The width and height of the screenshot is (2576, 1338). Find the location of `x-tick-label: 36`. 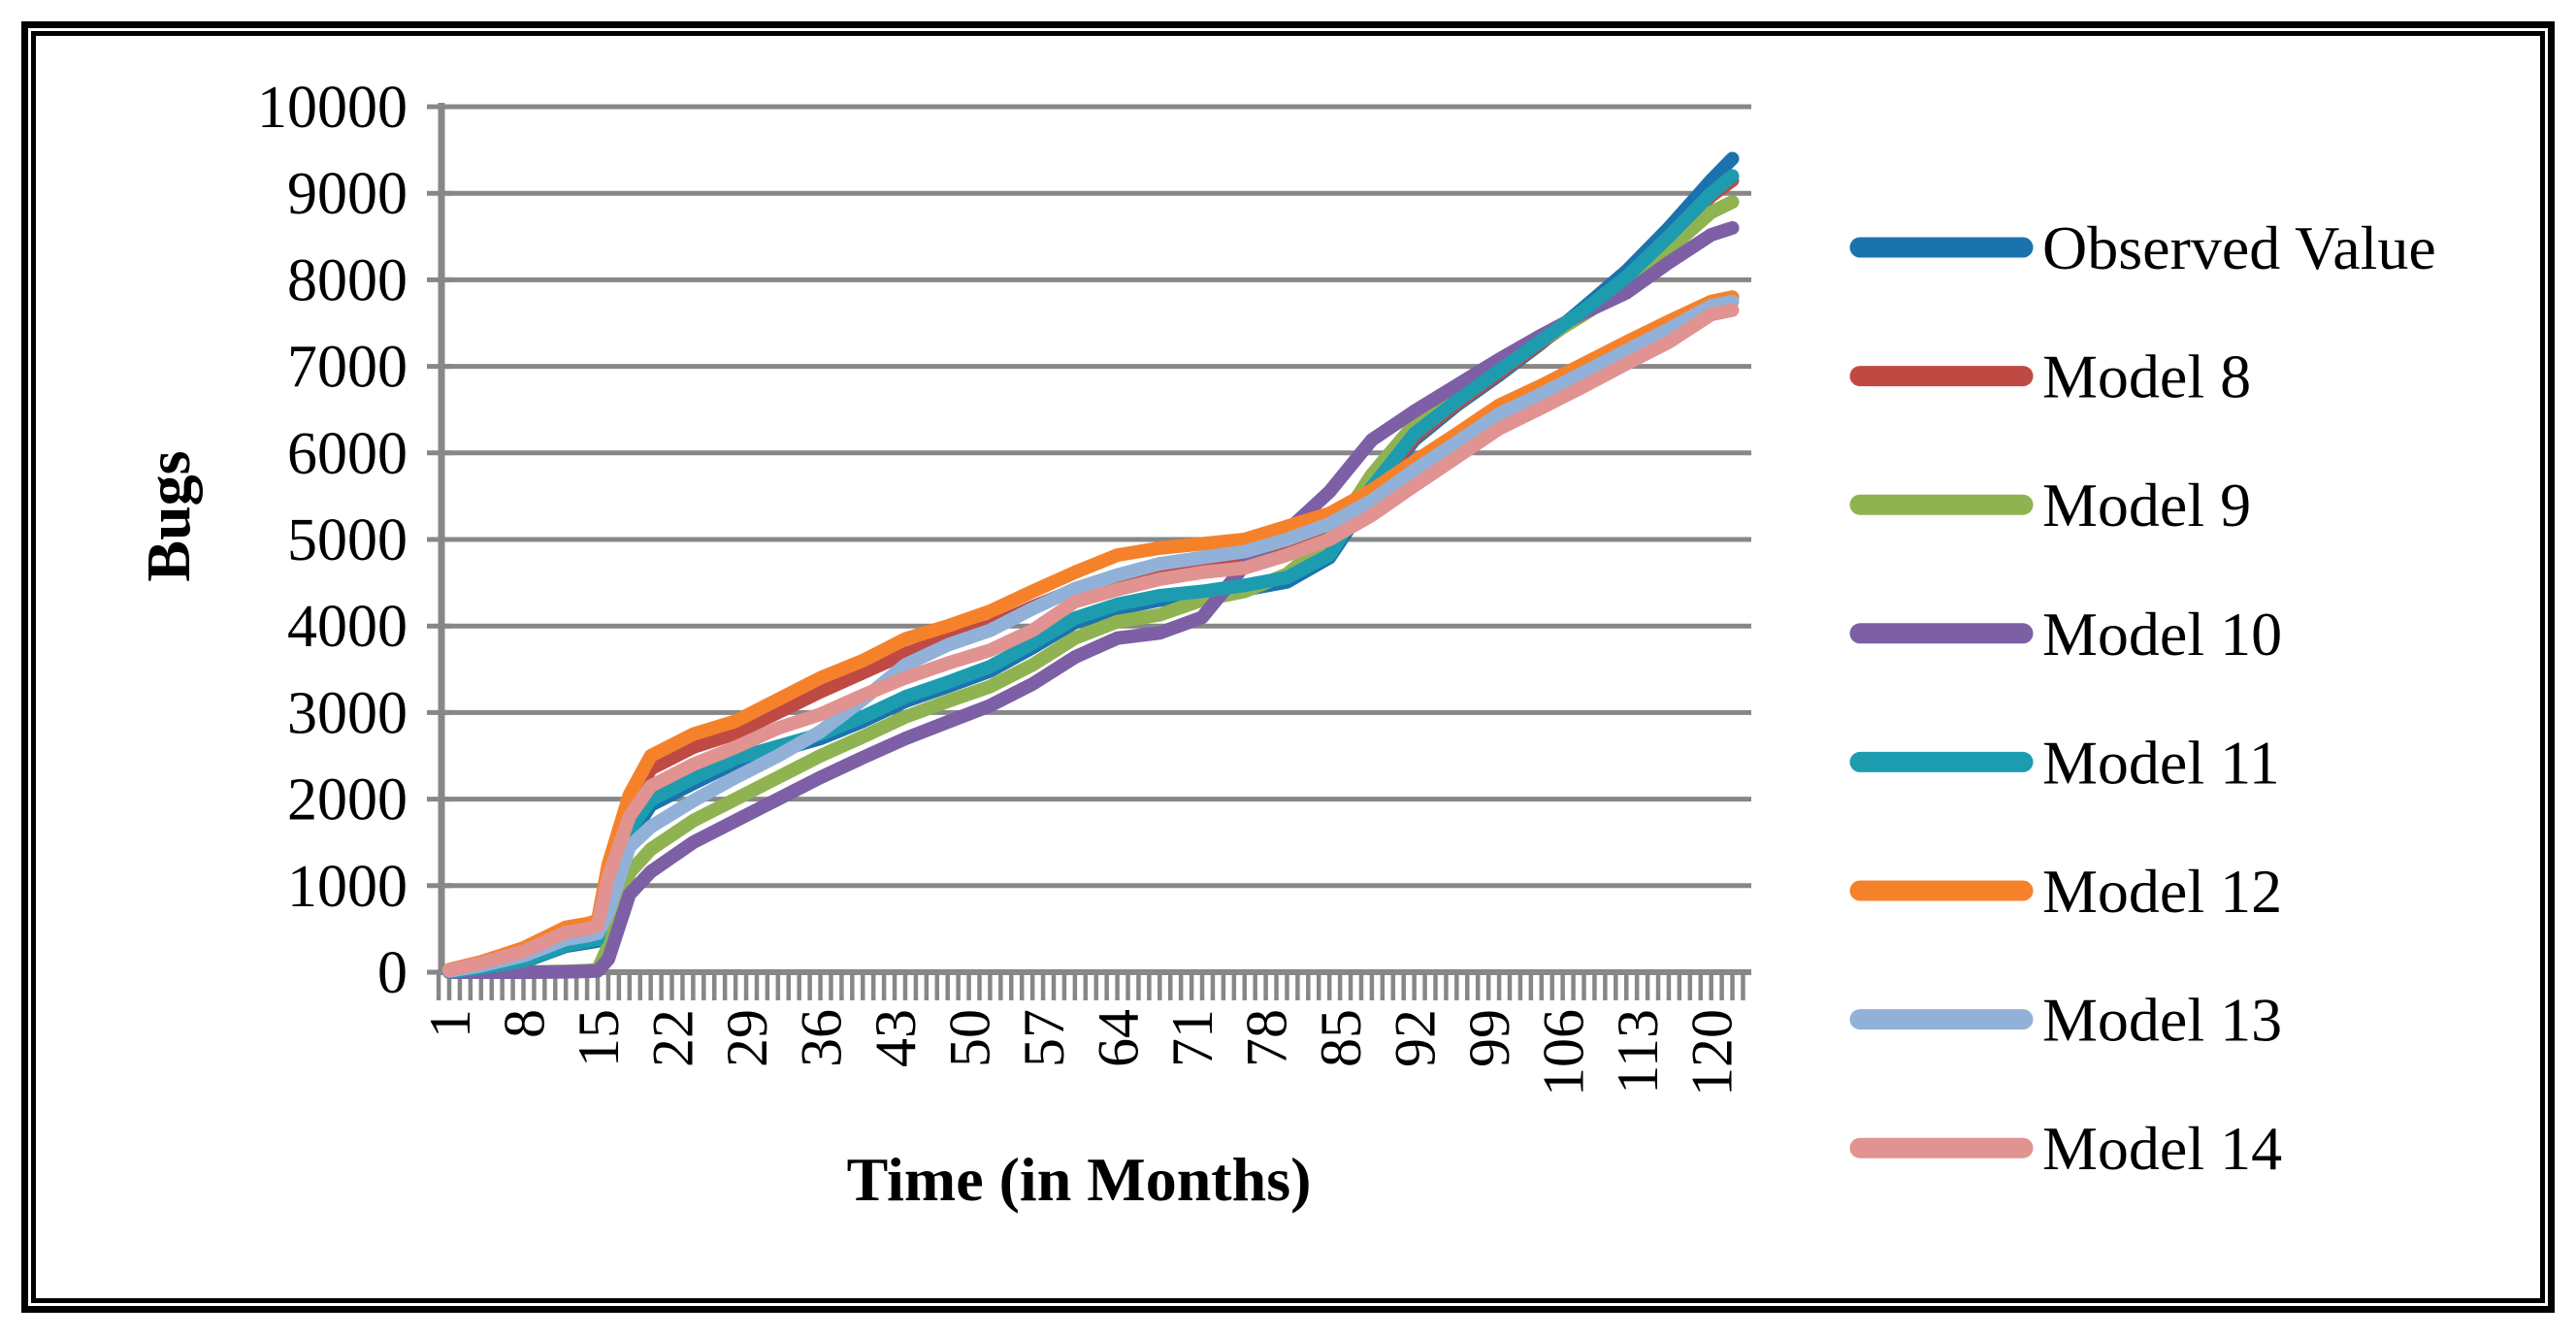

x-tick-label: 36 is located at coordinates (822, 1038).